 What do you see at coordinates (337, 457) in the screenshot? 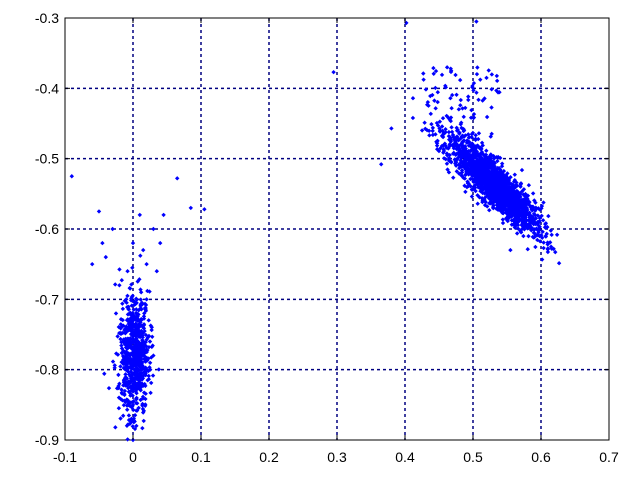
I see `x-tick-label: 0.3` at bounding box center [337, 457].